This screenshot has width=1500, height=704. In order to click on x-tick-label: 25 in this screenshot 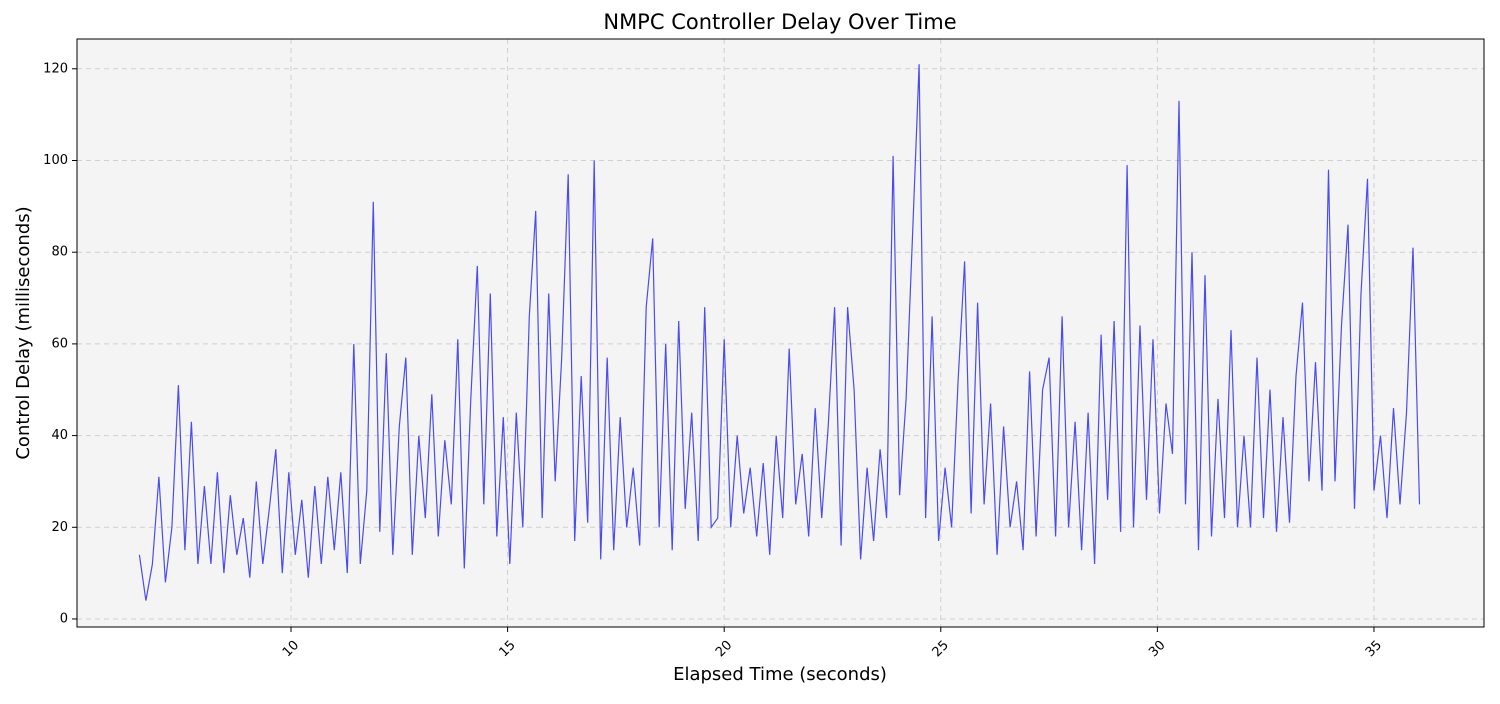, I will do `click(941, 649)`.